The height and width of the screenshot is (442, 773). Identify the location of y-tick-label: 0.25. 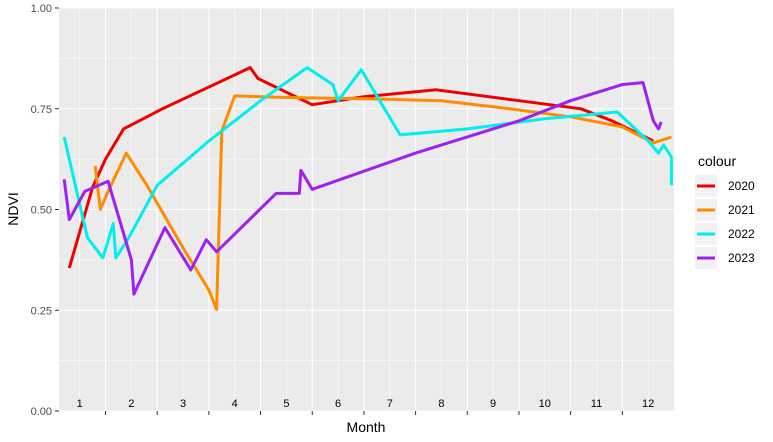
(41, 311).